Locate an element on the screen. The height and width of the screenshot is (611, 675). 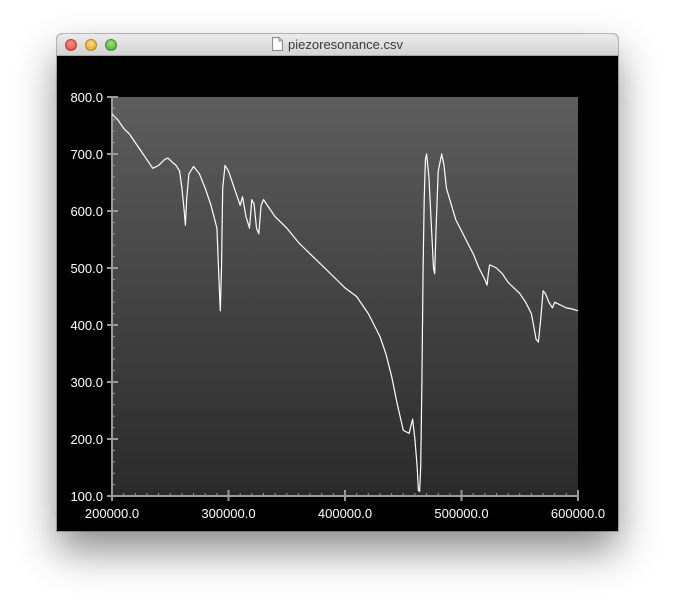
window-title: piezoresonance.csv is located at coordinates (345, 44).